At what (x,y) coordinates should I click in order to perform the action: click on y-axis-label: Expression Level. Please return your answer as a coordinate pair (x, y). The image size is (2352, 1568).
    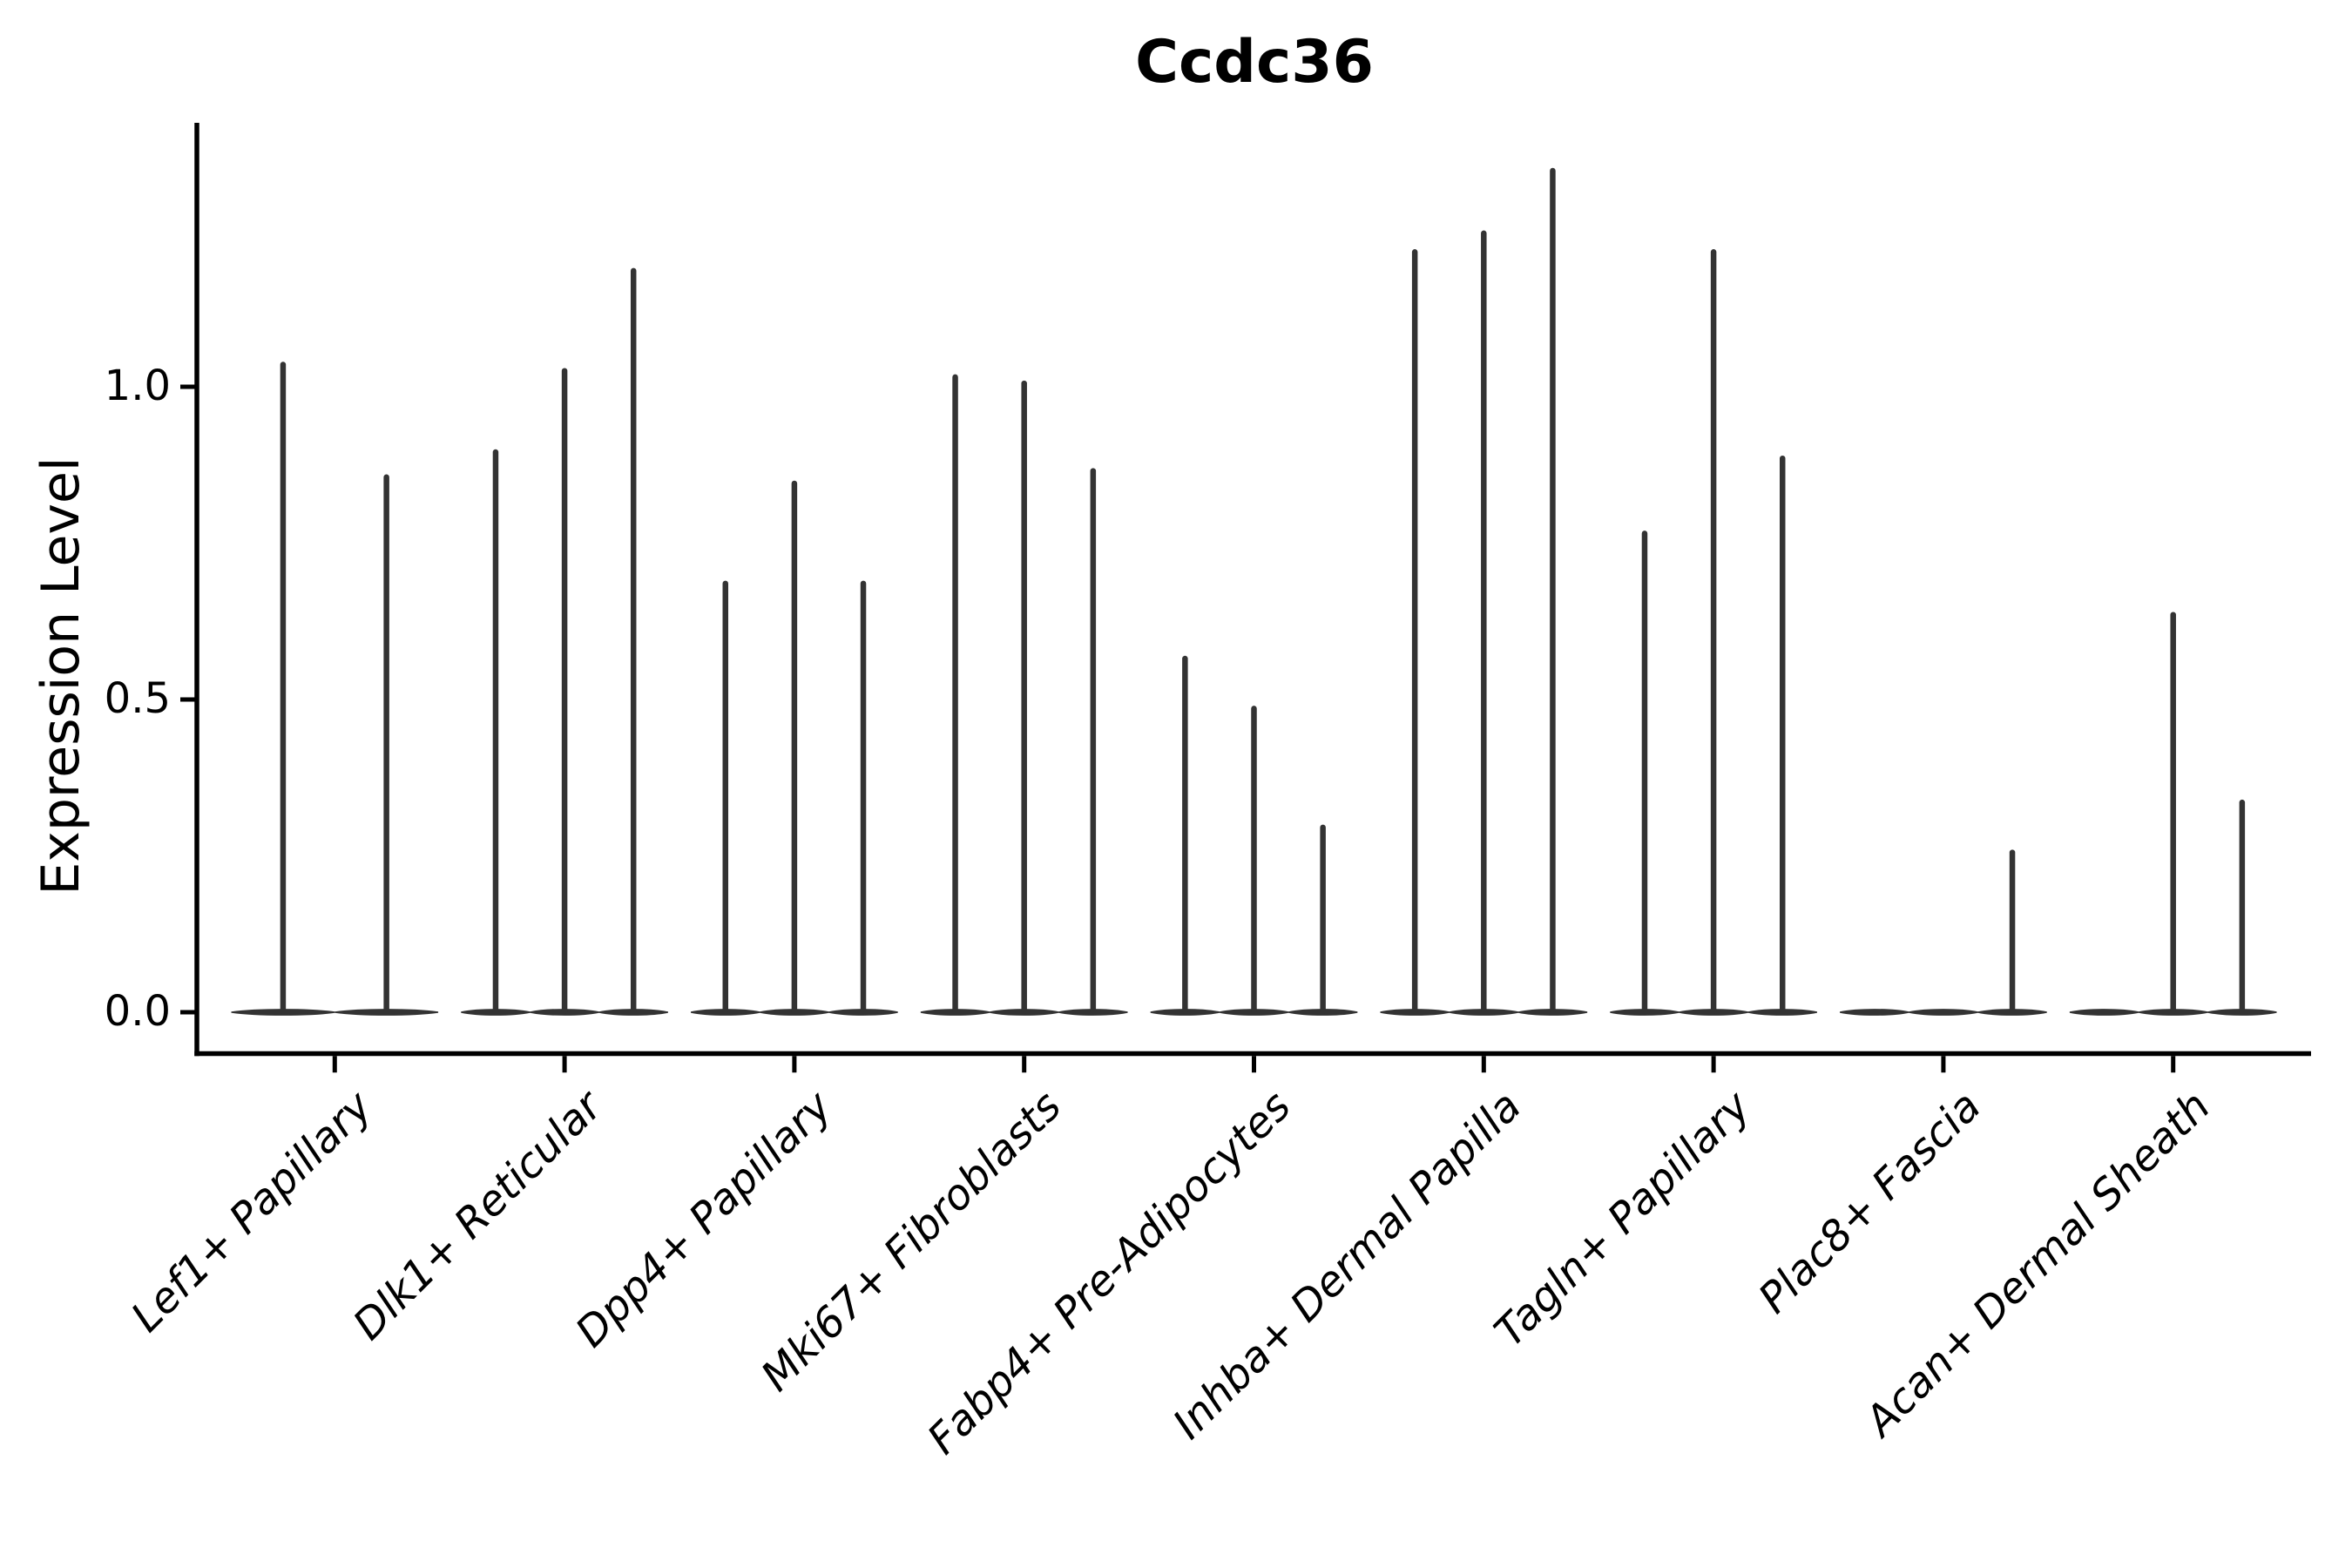
    Looking at the image, I should click on (61, 676).